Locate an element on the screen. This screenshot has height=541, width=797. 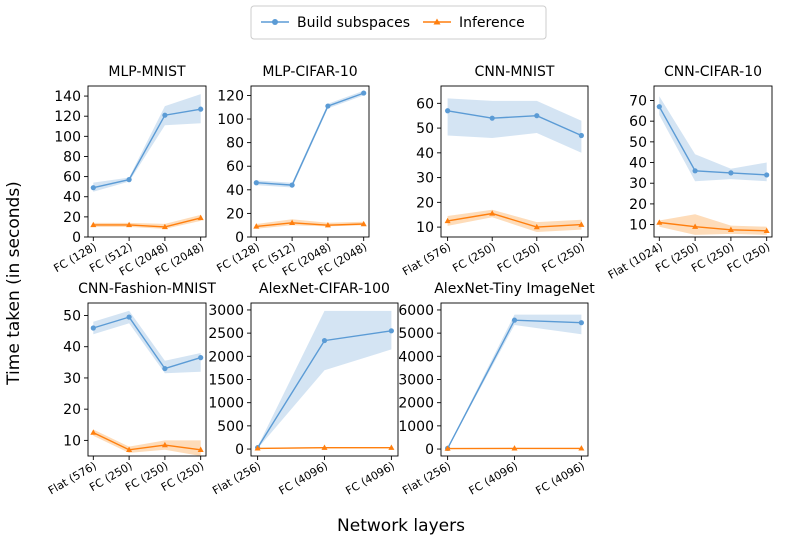
y-tick-label: 70 is located at coordinates (638, 101).